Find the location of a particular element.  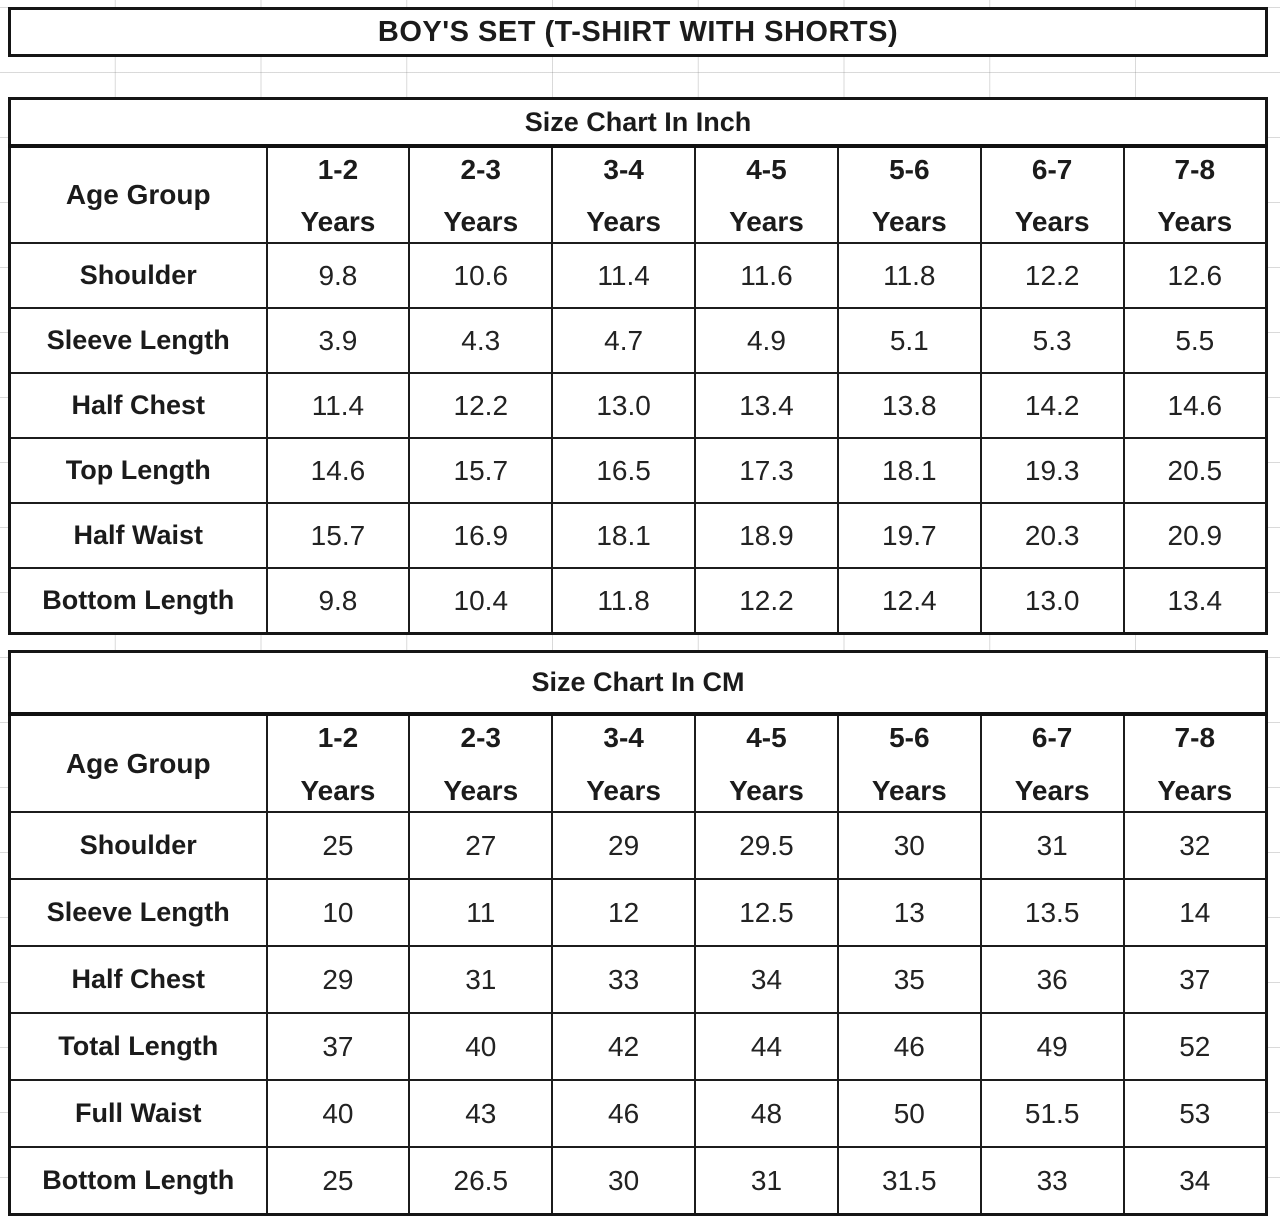

measurement-value: 12.5 is located at coordinates (766, 912).